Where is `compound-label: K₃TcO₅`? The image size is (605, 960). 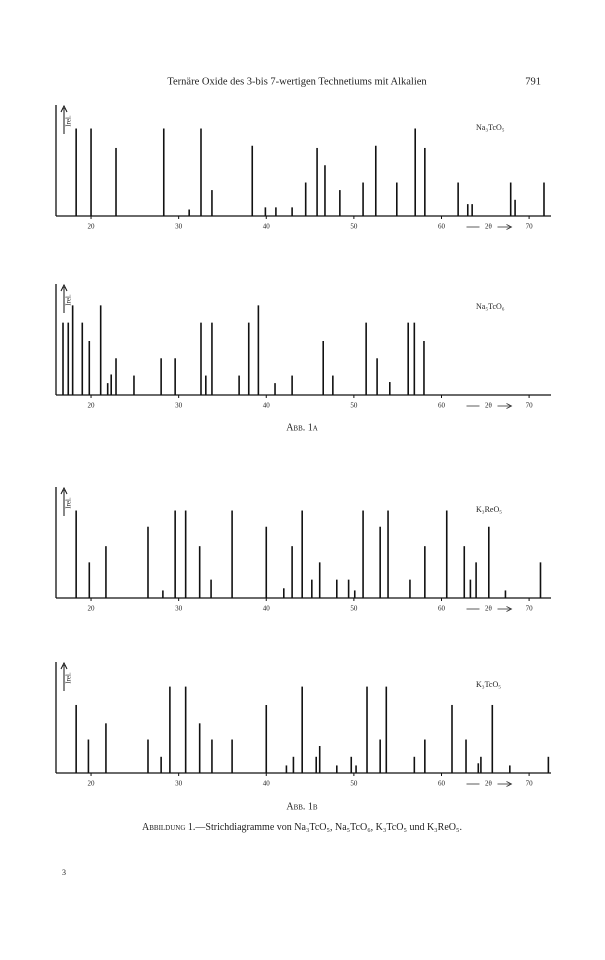 compound-label: K₃TcO₅ is located at coordinates (488, 684).